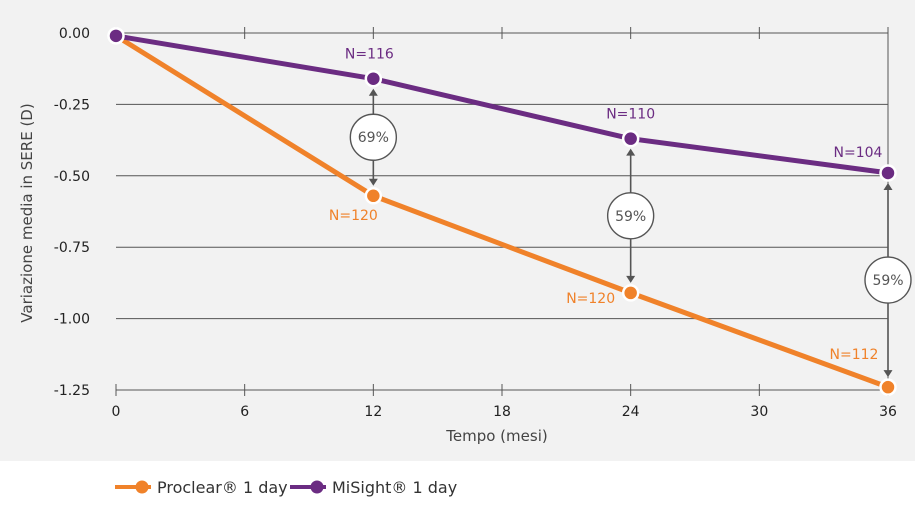  I want to click on legend: Proclear® 1 day MiSight® 1 day, so click(286, 487).